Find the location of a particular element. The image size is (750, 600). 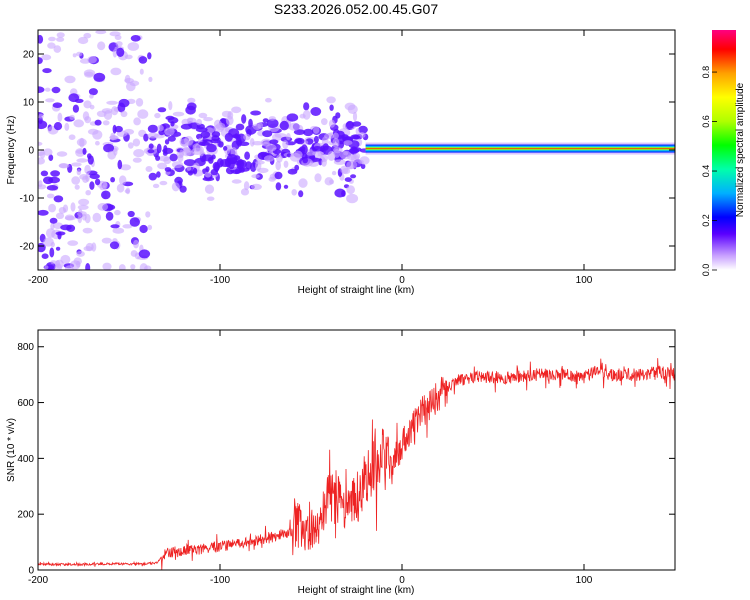

colorbar-gradient is located at coordinates (724, 150).